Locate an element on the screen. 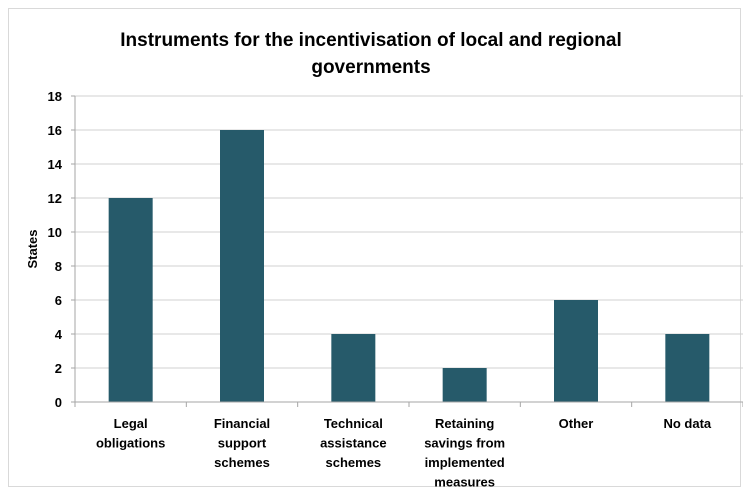 The width and height of the screenshot is (743, 489). y-tick-label: 2 is located at coordinates (58, 368).